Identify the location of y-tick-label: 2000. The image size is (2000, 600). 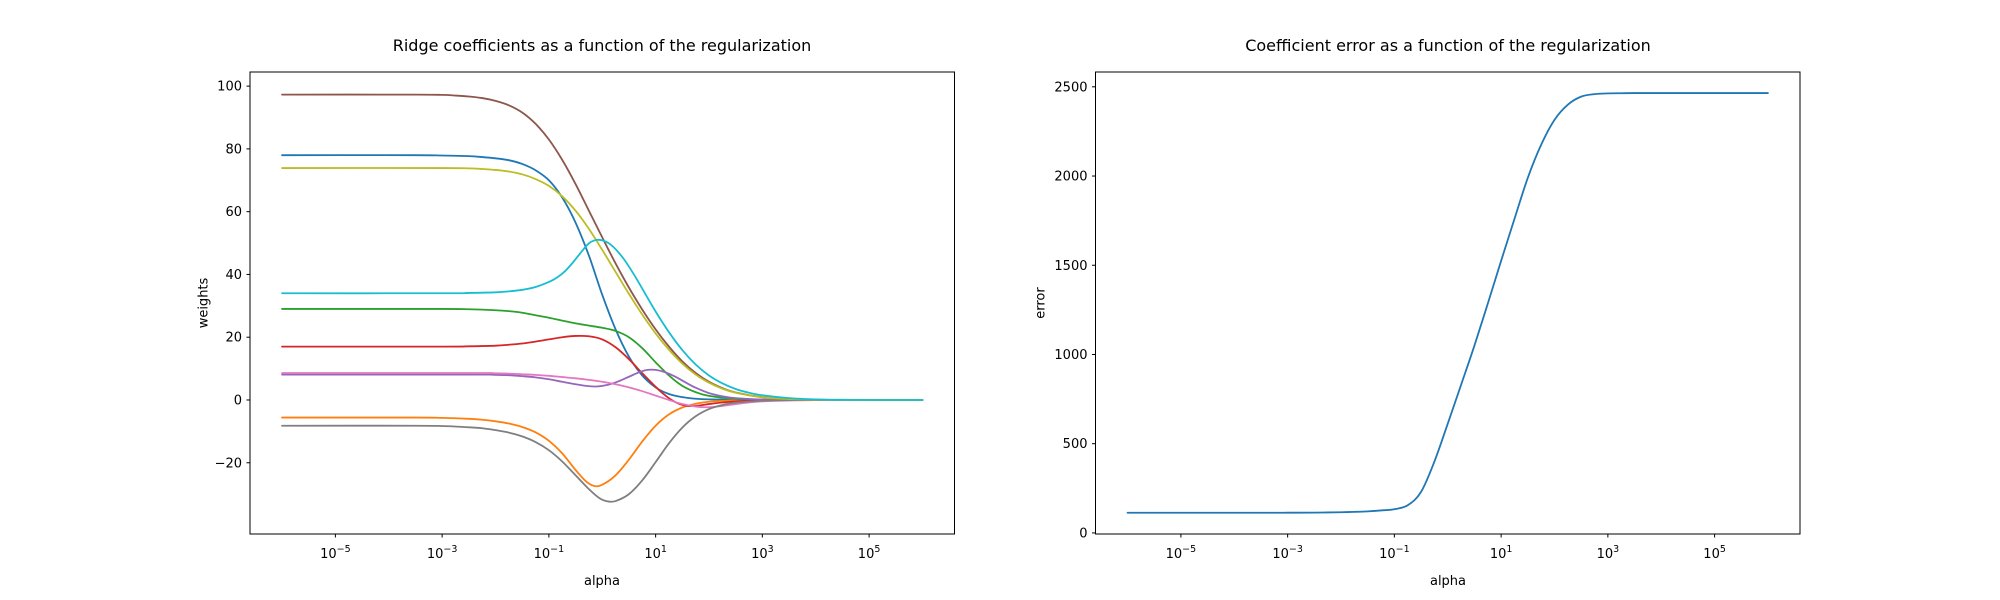
(1070, 177).